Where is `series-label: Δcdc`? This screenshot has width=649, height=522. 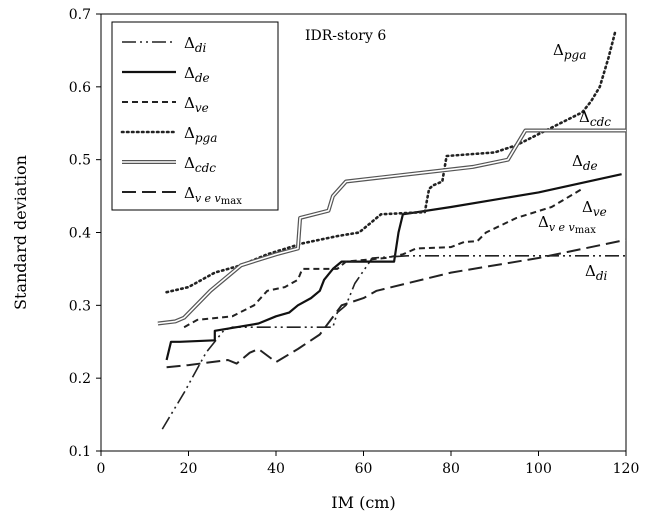
series-label: Δcdc is located at coordinates (595, 118).